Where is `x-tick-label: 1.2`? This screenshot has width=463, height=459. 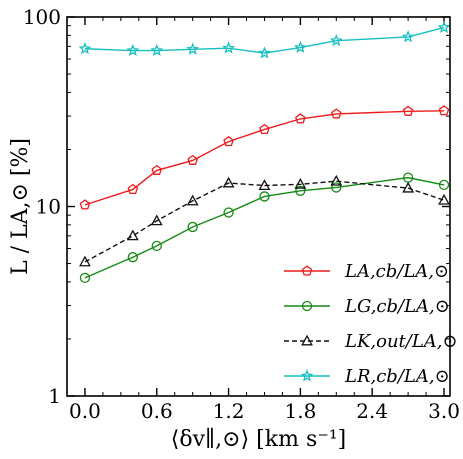
x-tick-label: 1.2 is located at coordinates (229, 411).